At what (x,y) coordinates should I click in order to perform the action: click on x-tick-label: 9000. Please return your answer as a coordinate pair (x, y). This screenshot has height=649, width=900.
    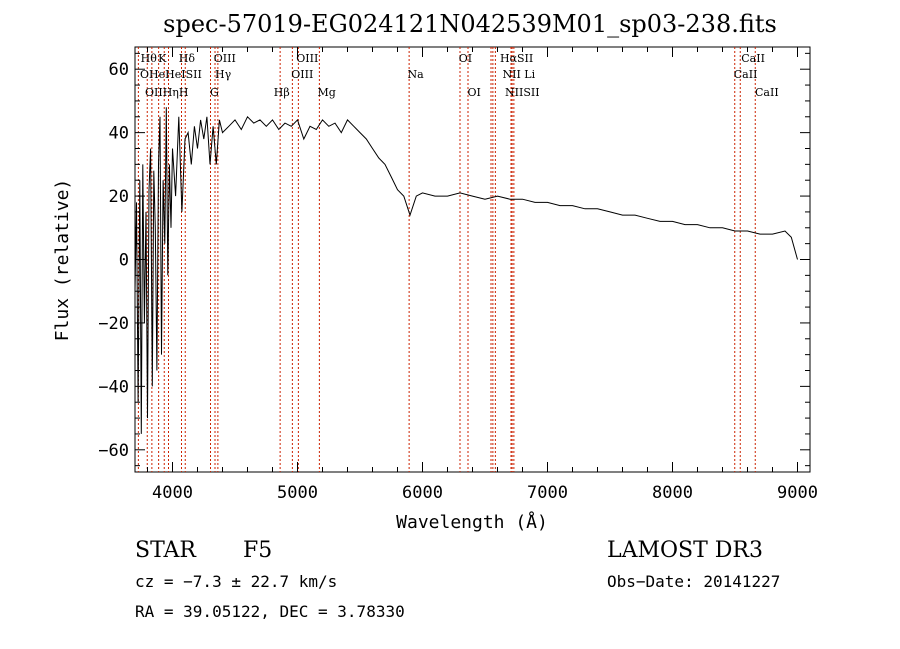
    Looking at the image, I should click on (797, 493).